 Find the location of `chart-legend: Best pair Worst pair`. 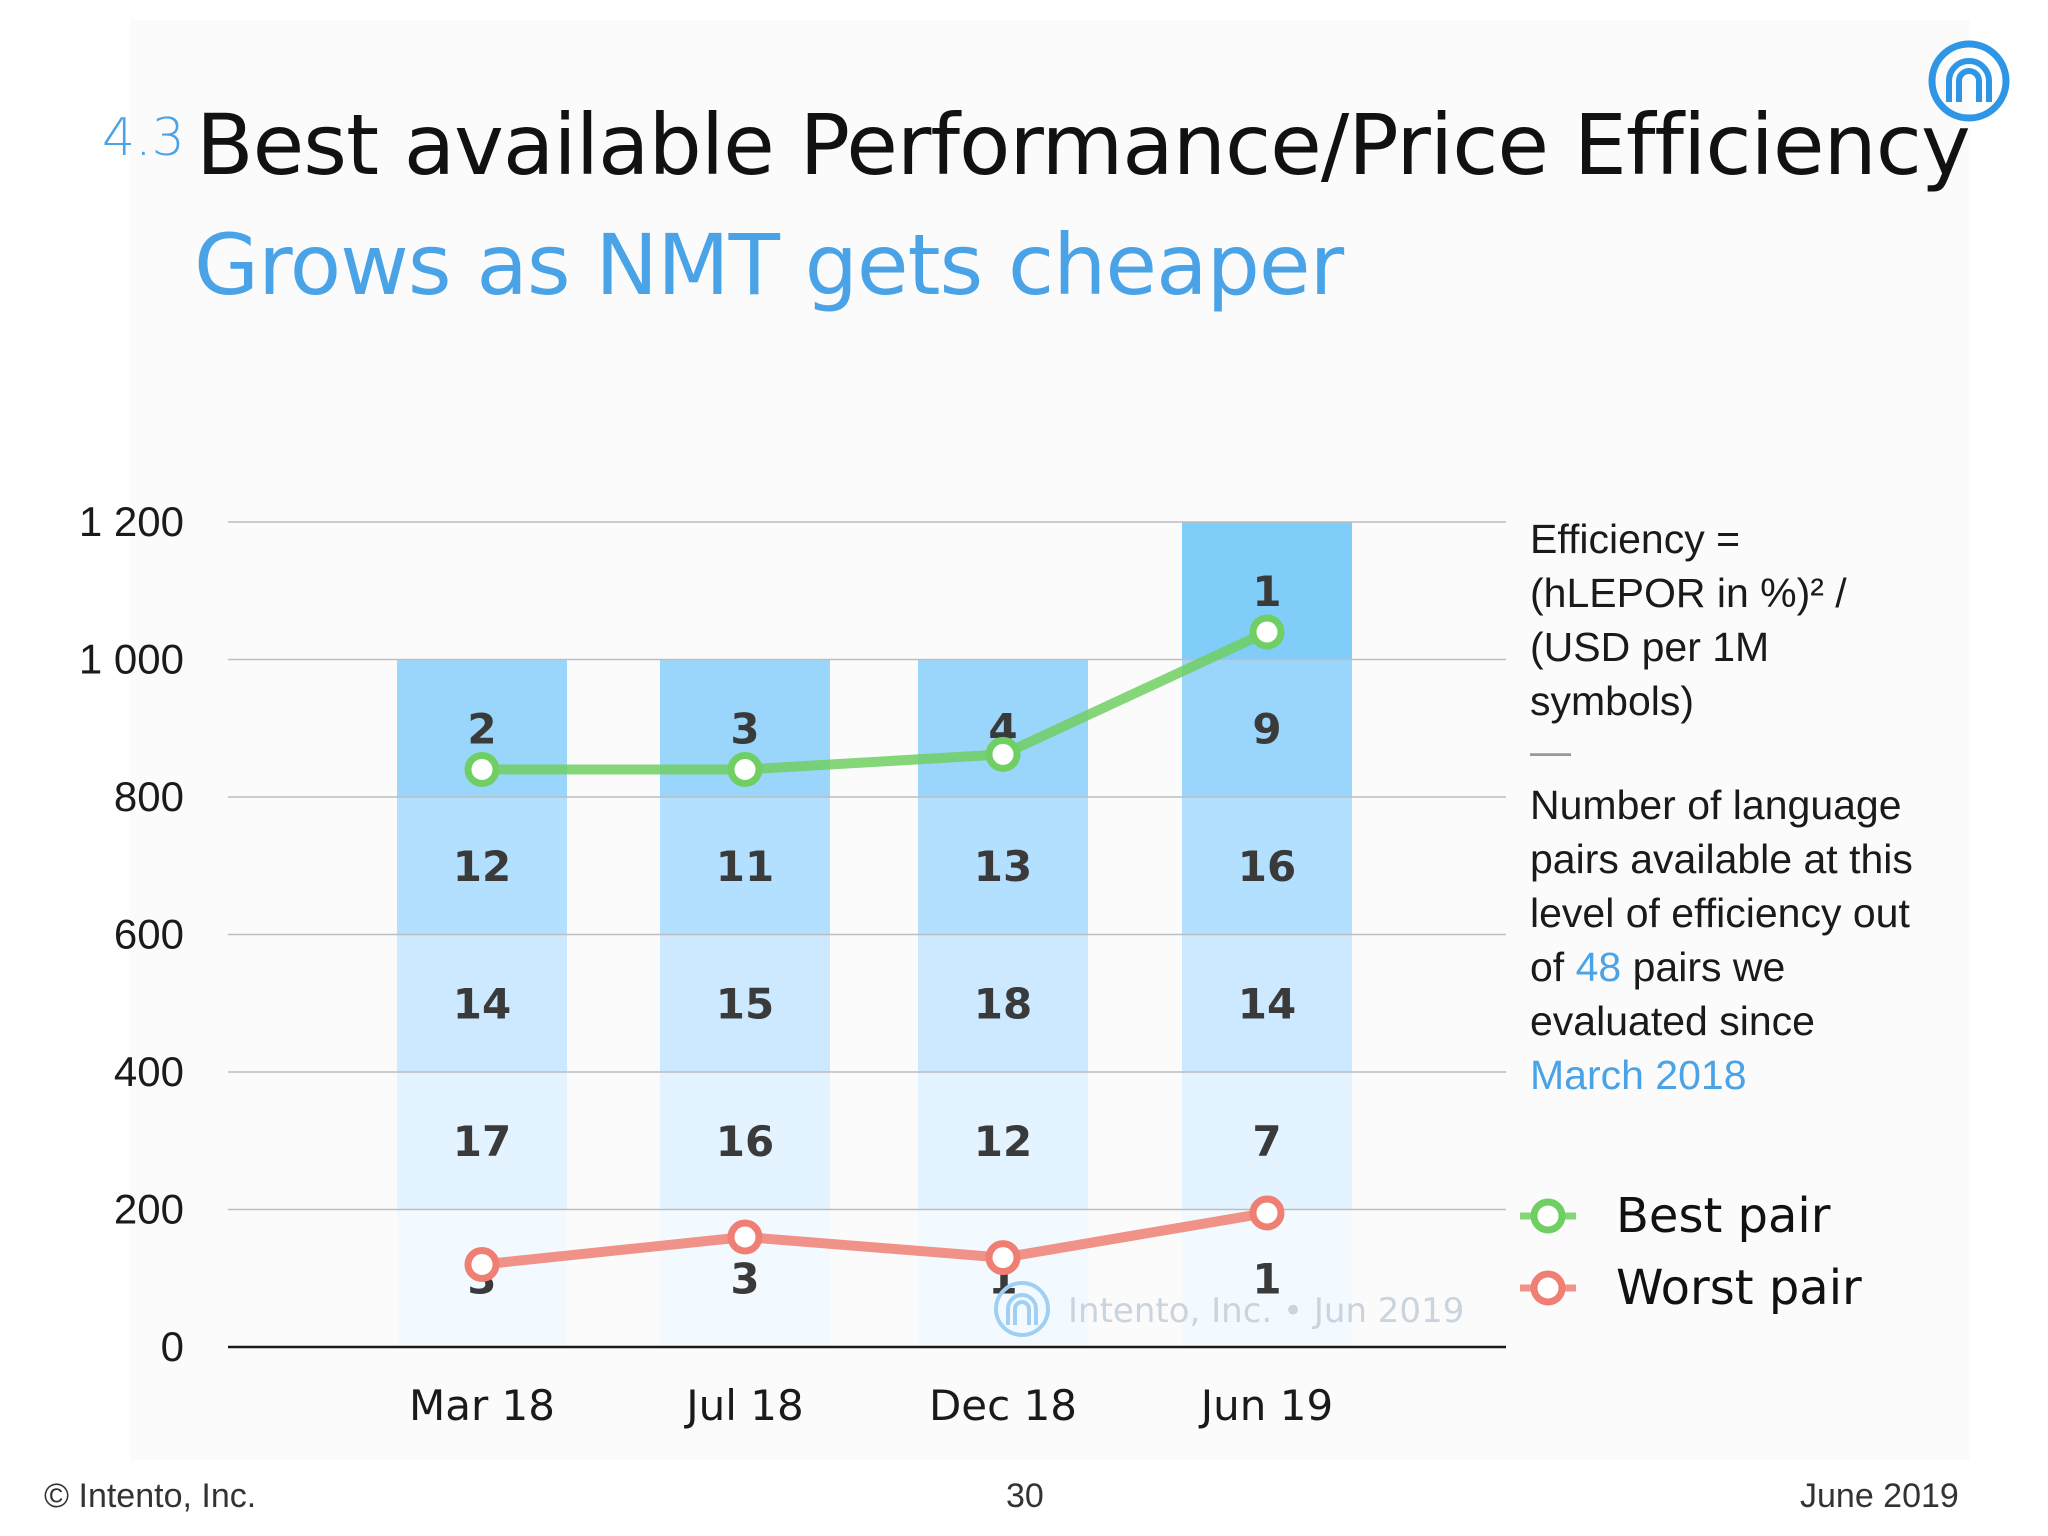

chart-legend: Best pair Worst pair is located at coordinates (1691, 1252).